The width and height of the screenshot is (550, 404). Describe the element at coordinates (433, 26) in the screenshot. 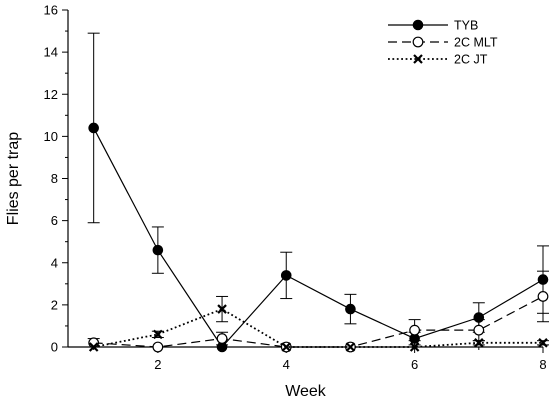

I see `legend-item: TYB` at that location.